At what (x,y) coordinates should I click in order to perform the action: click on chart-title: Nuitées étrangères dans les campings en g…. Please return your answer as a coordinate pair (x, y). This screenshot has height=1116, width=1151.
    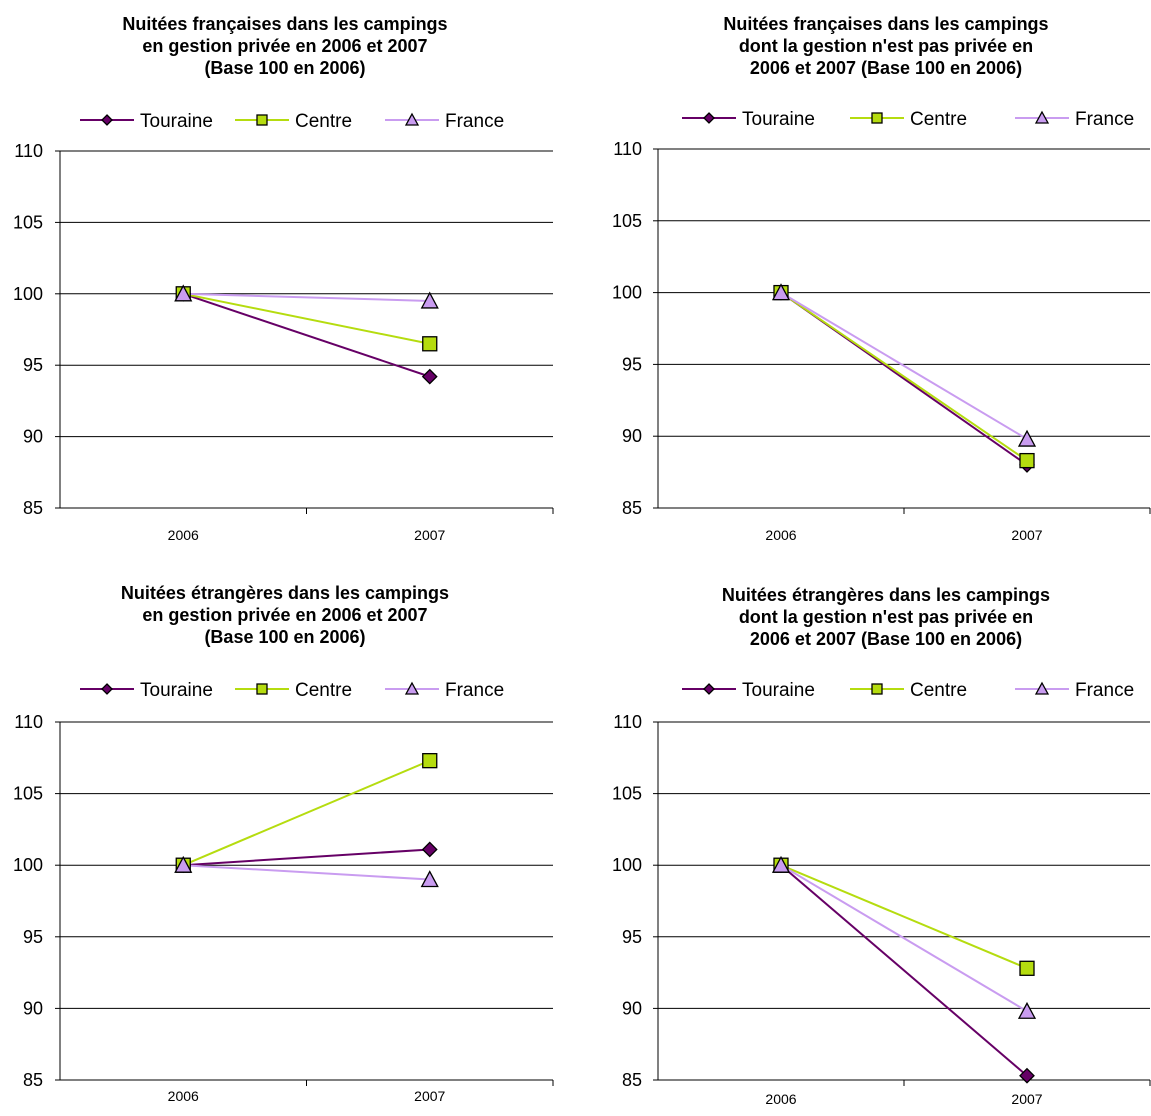
    Looking at the image, I should click on (285, 615).